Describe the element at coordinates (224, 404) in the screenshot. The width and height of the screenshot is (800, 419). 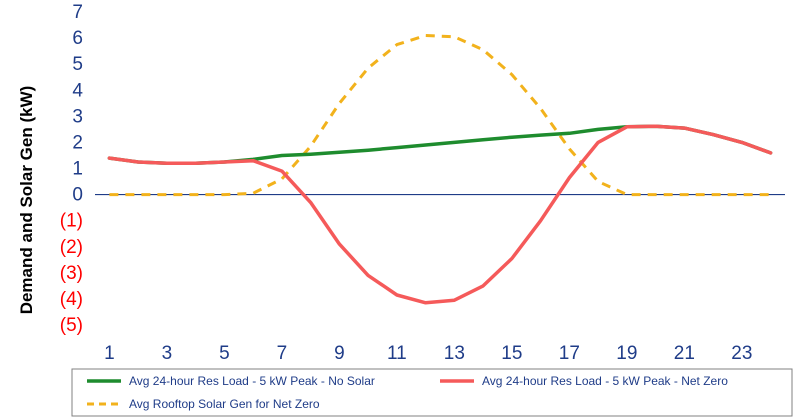
I see `legend-label-3: Avg Rooftop Solar Gen for Net Zero` at that location.